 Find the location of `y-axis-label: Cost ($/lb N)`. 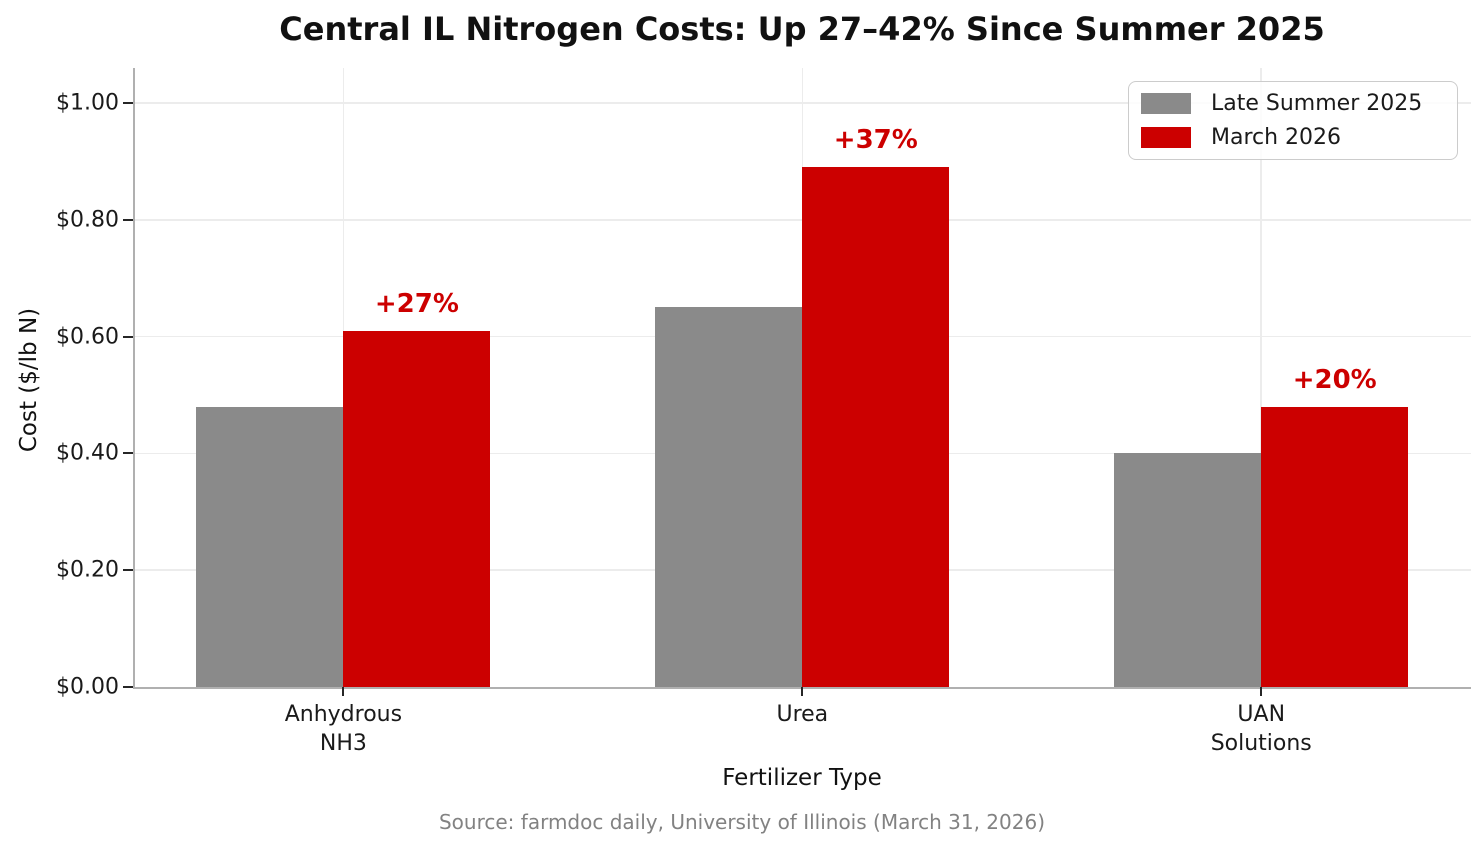

y-axis-label: Cost ($/lb N) is located at coordinates (29, 380).